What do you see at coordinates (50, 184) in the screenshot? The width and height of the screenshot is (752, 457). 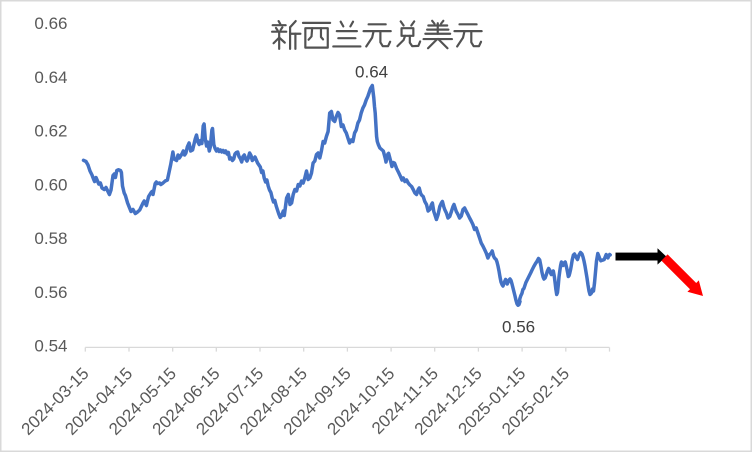 I see `svg-text: 0.60` at bounding box center [50, 184].